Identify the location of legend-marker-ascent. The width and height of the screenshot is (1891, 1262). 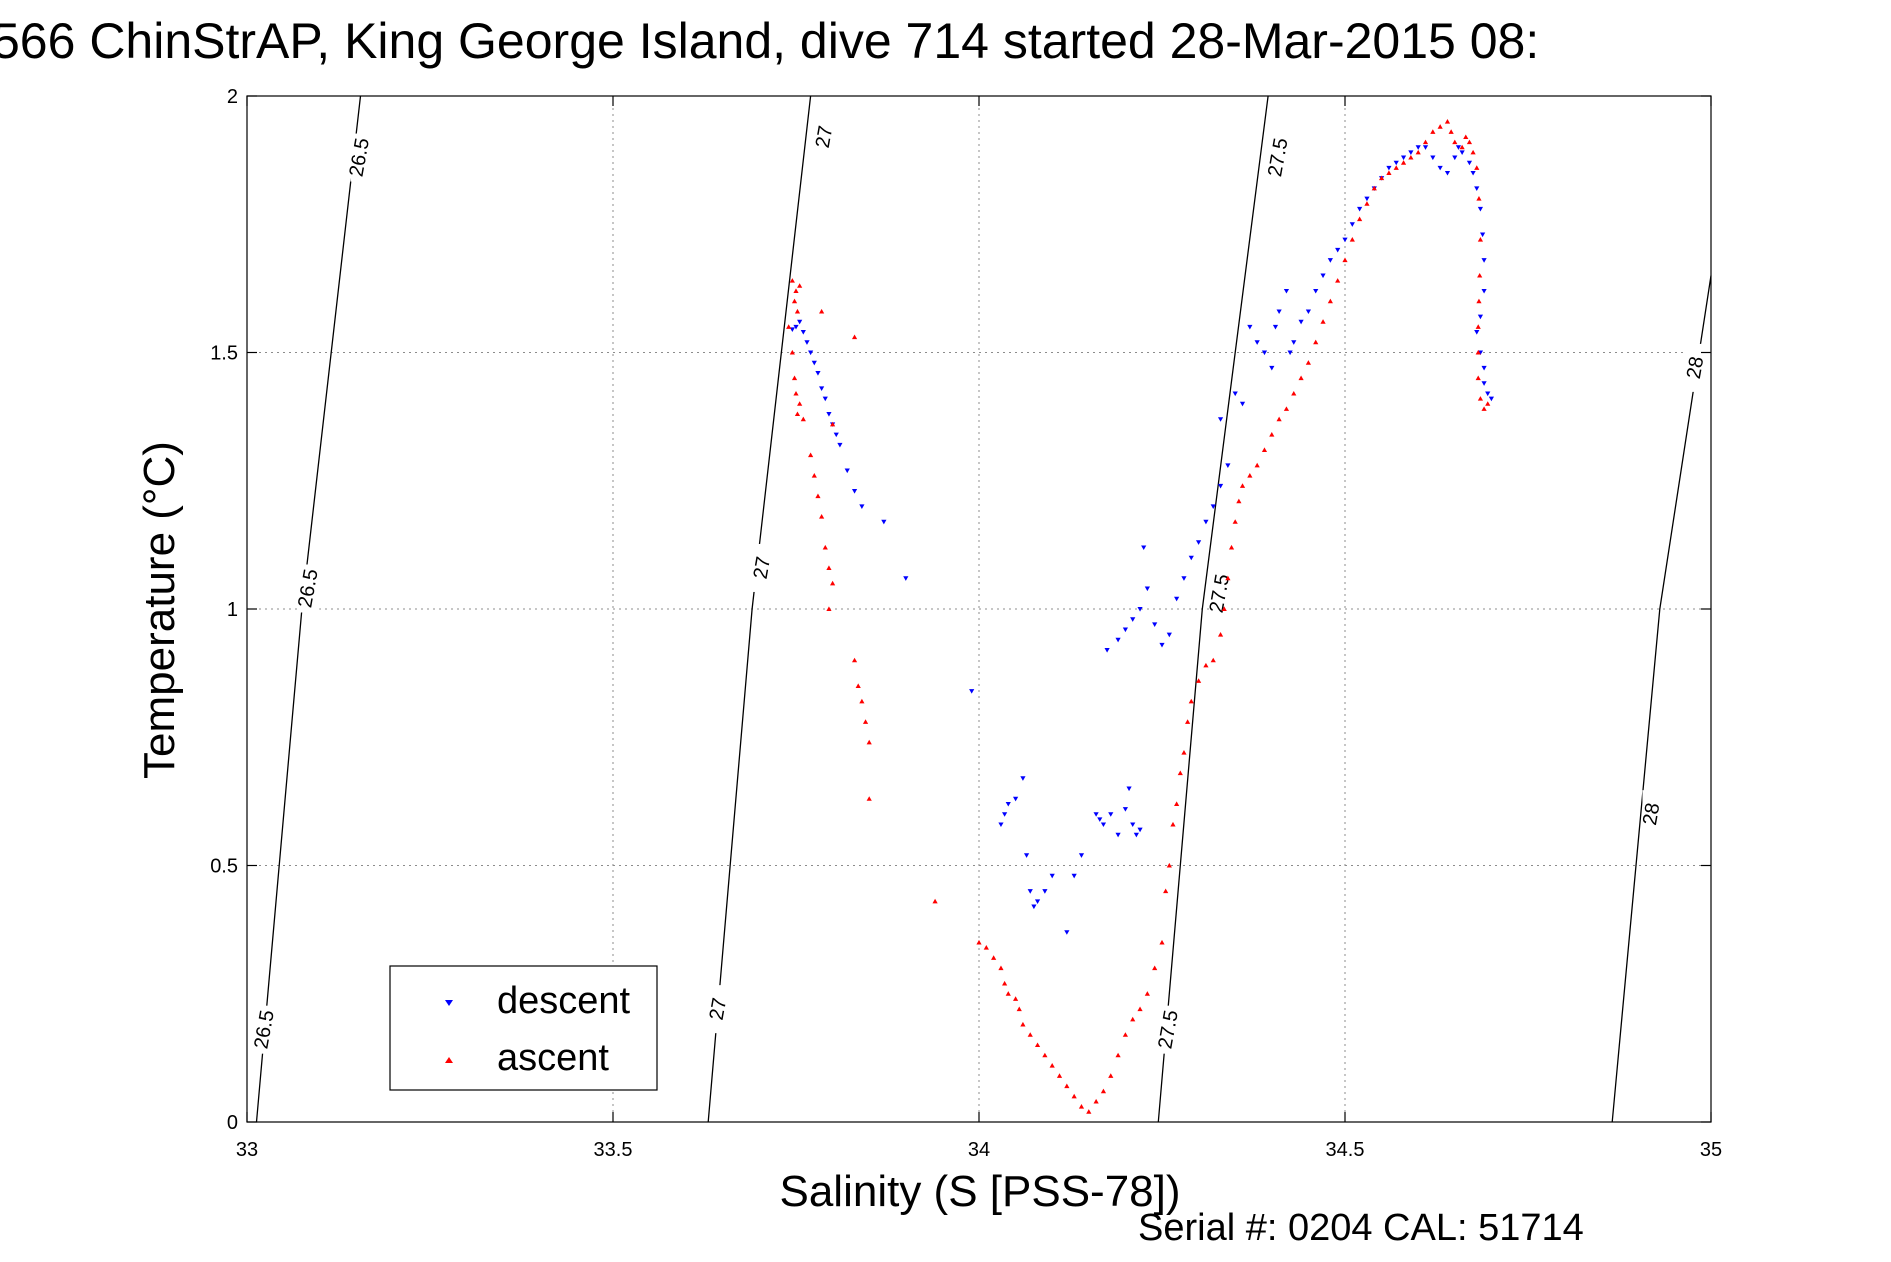
(449, 1060).